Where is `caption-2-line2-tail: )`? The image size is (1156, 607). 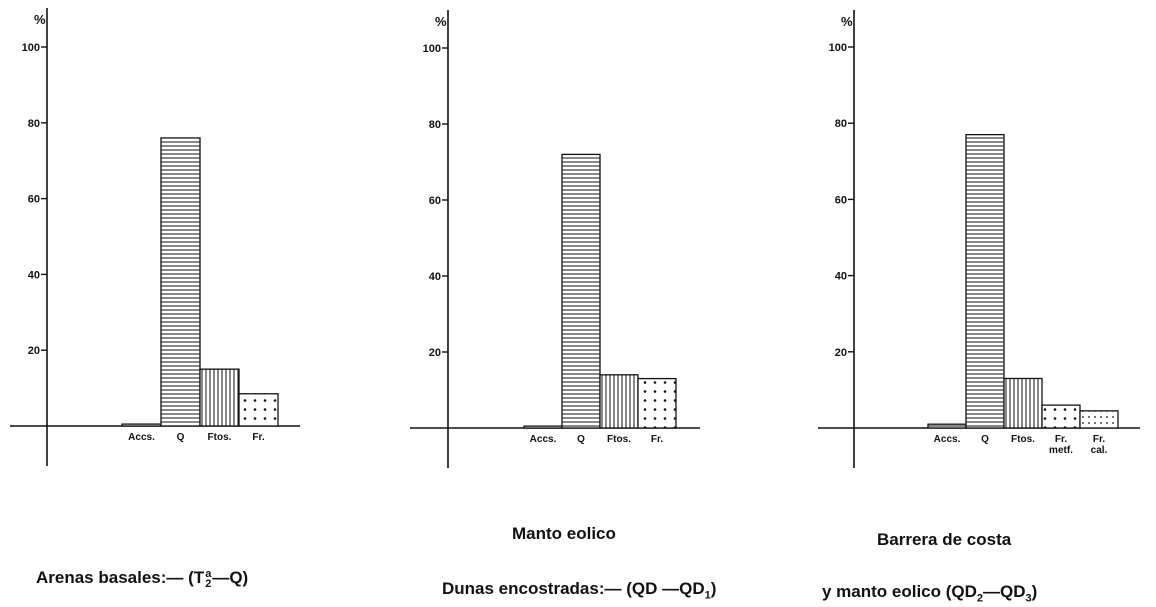 caption-2-line2-tail: ) is located at coordinates (713, 588).